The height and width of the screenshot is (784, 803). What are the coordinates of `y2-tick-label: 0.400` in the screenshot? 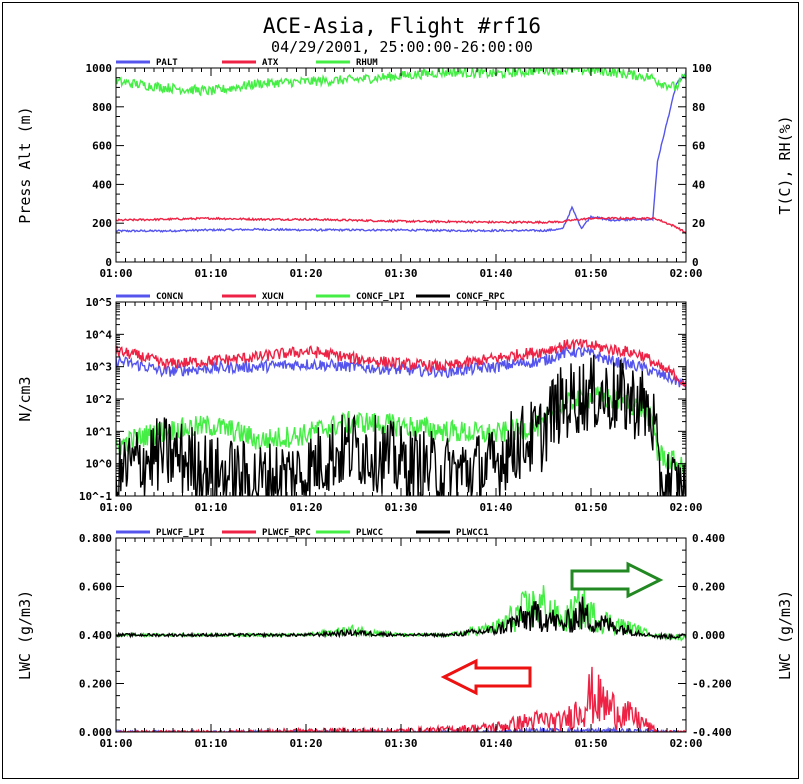 It's located at (708, 538).